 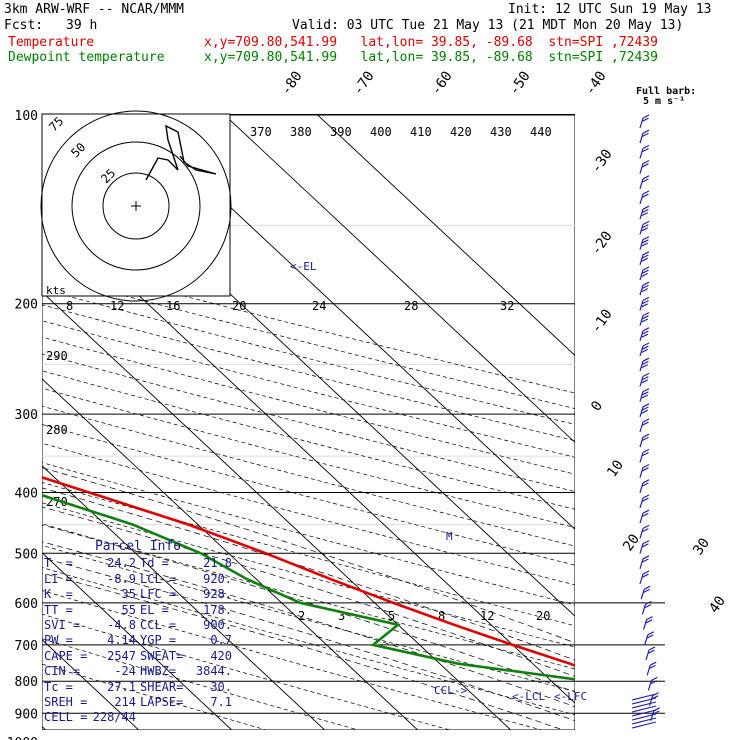 I want to click on parcel-info-title: Parcel Info, so click(x=138, y=546).